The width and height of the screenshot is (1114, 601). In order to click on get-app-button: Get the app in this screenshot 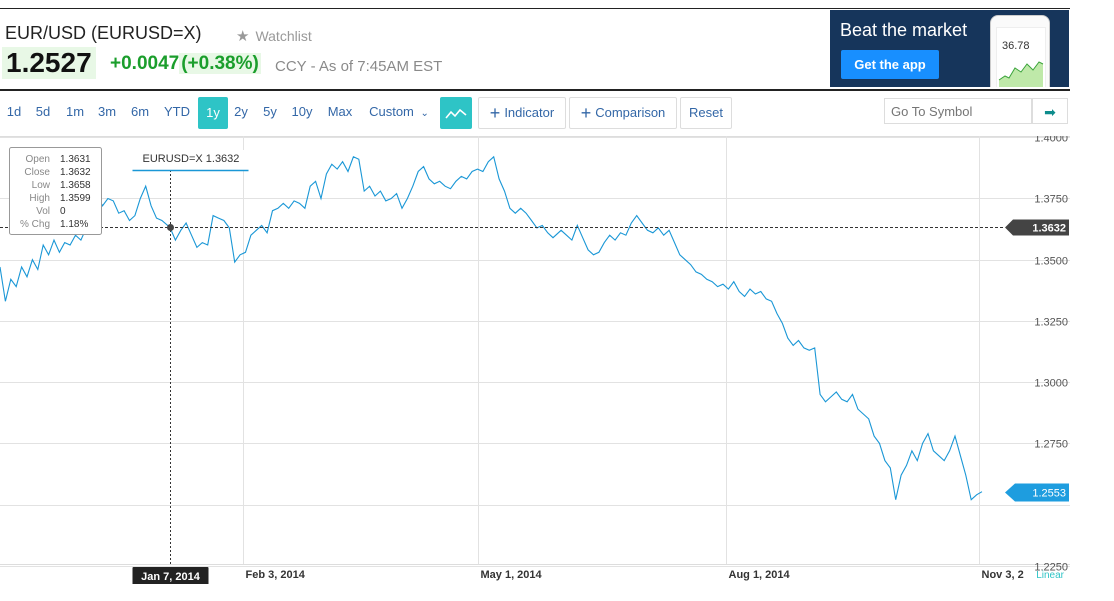, I will do `click(890, 64)`.